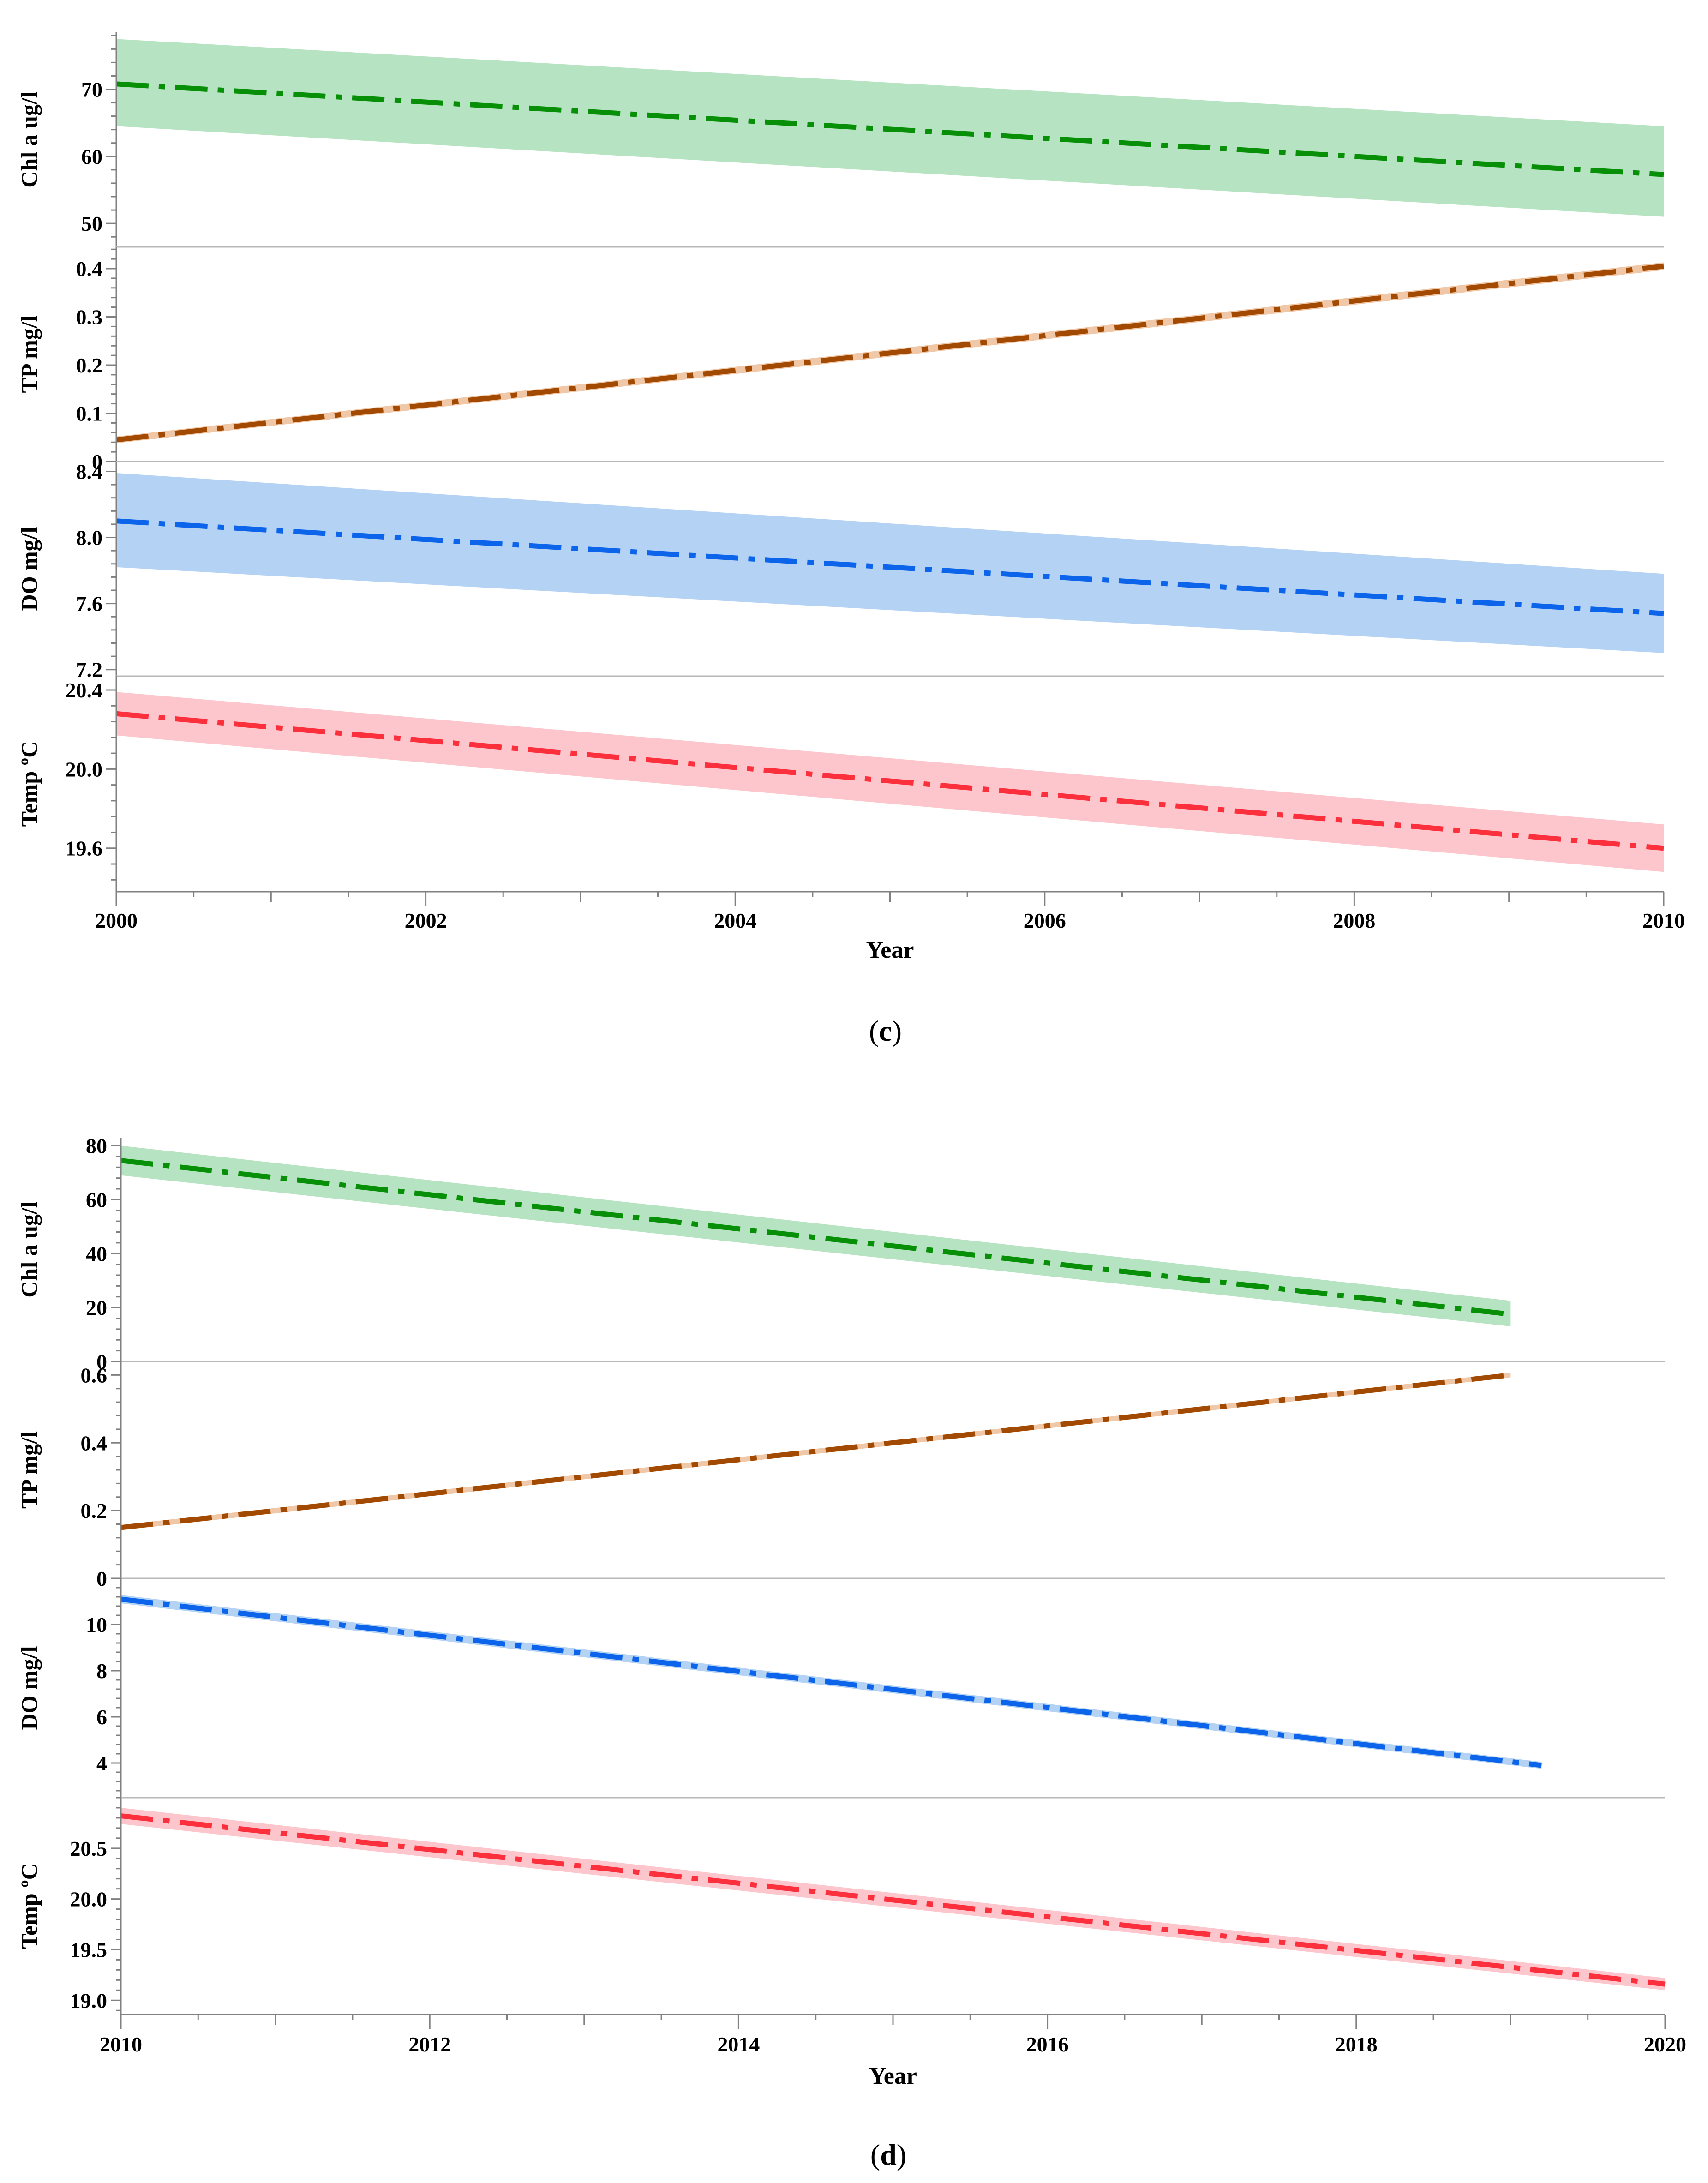 The height and width of the screenshot is (2183, 1708). Describe the element at coordinates (90, 414) in the screenshot. I see `y-tick-label: 0.1` at that location.